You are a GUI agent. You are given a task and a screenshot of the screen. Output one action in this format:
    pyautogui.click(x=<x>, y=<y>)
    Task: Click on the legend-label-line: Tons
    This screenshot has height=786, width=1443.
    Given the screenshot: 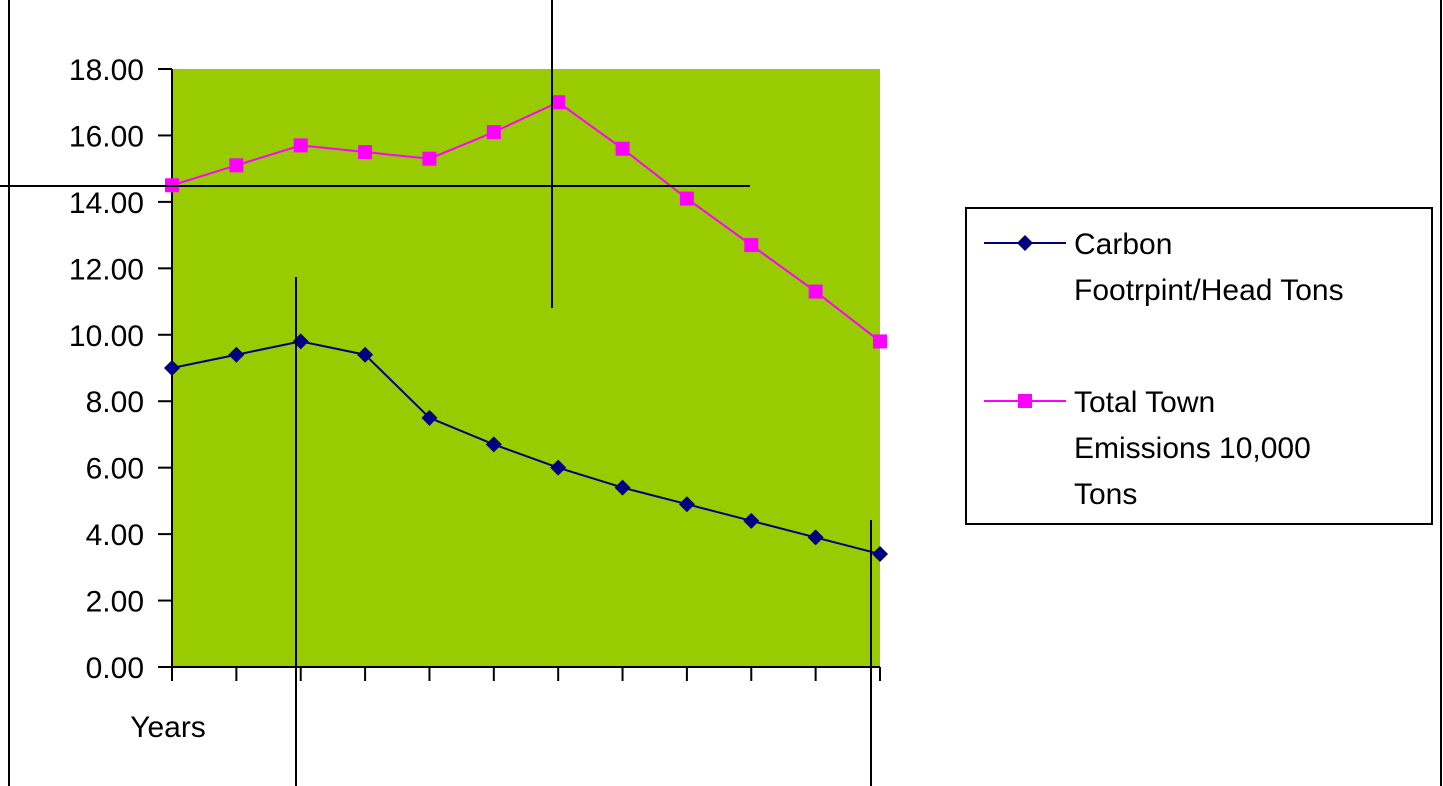 What is the action you would take?
    pyautogui.click(x=1105, y=494)
    